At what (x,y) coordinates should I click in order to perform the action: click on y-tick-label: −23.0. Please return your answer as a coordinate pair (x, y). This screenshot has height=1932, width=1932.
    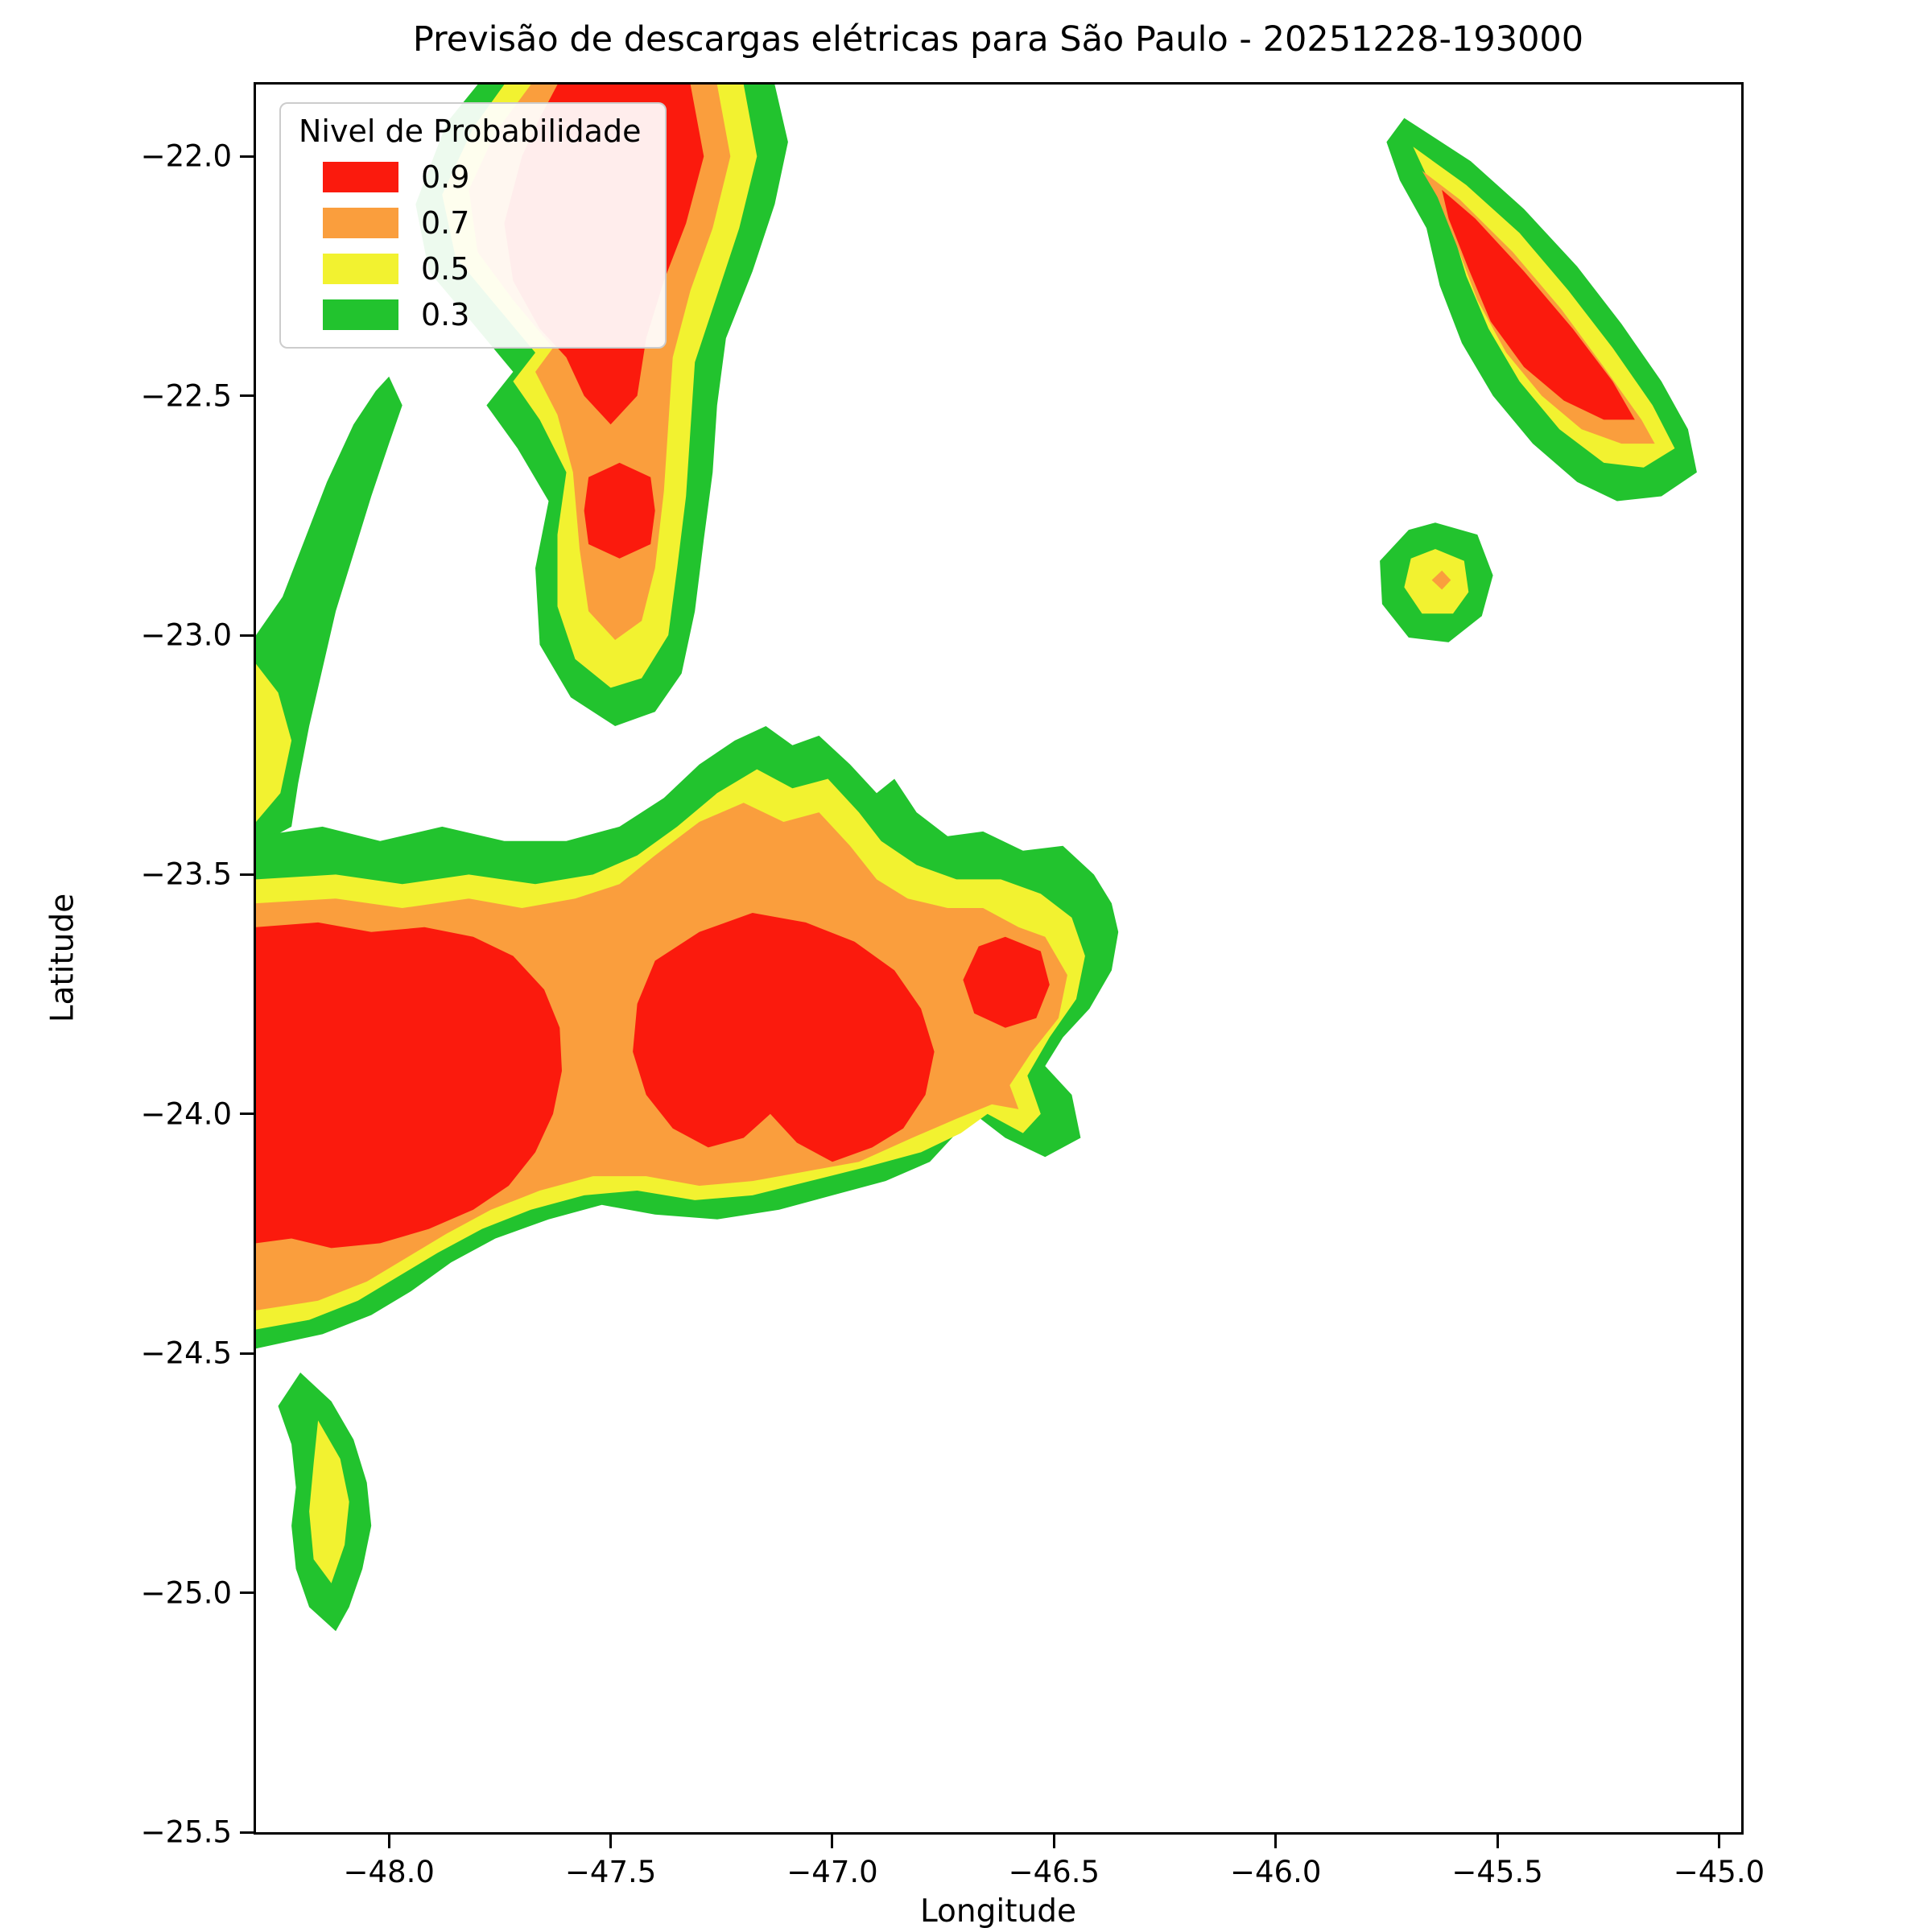
    Looking at the image, I should click on (186, 635).